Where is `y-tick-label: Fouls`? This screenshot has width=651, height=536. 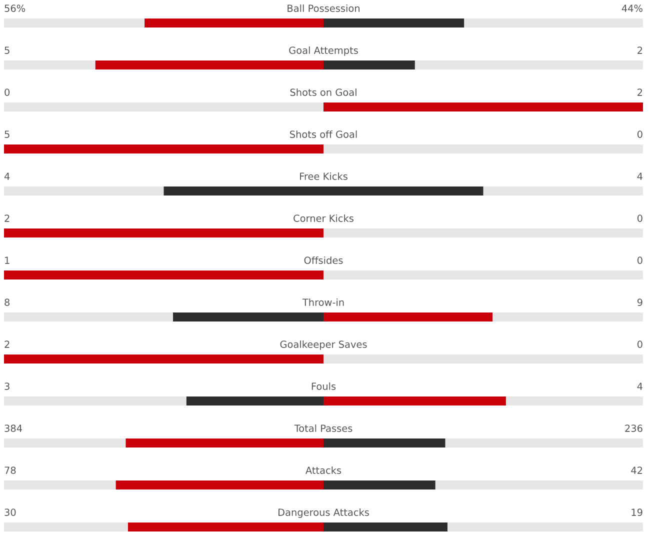 y-tick-label: Fouls is located at coordinates (324, 386).